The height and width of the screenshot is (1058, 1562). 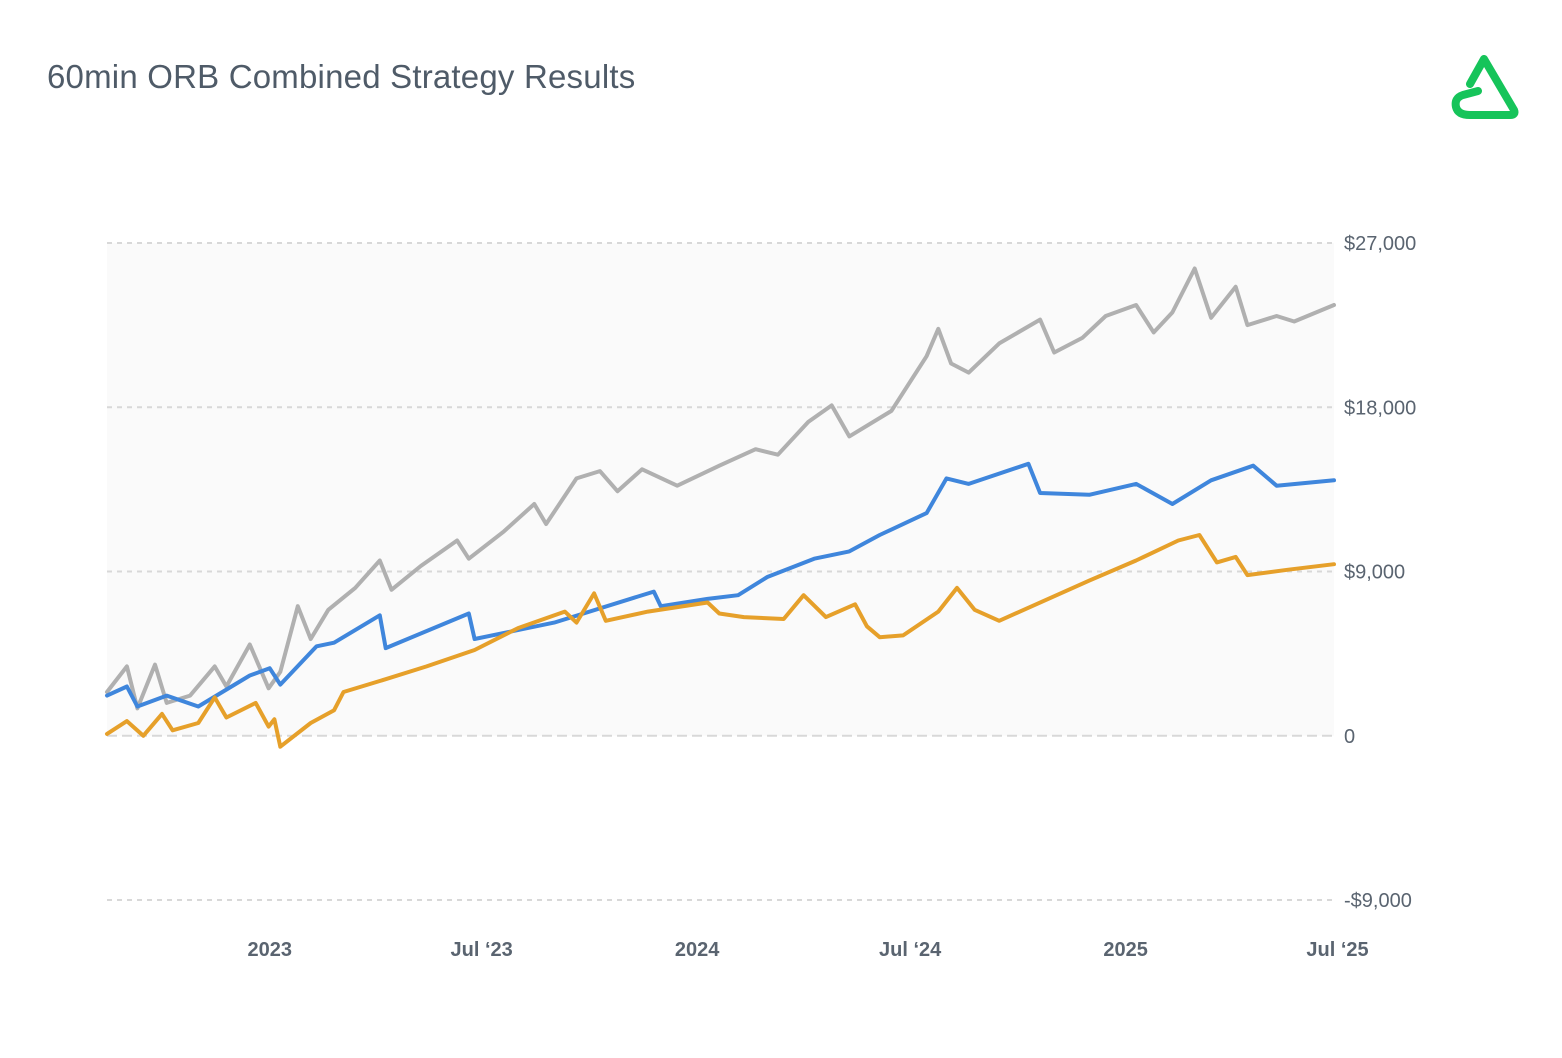 I want to click on x-tick-label: 2024, so click(x=697, y=950).